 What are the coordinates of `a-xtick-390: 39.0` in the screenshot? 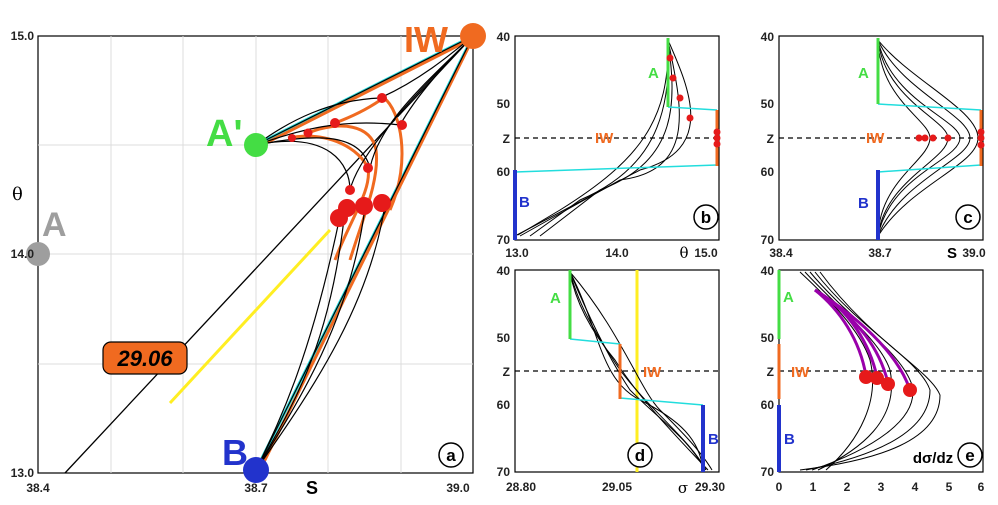 It's located at (458, 488).